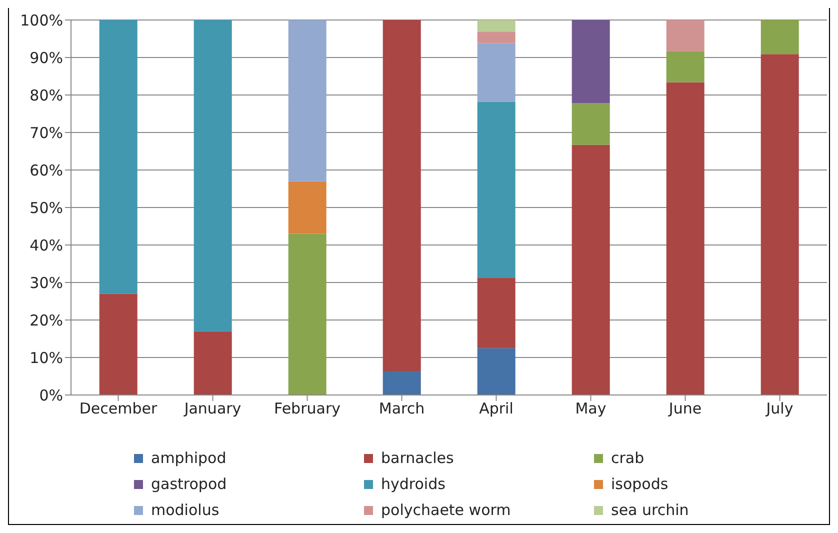 The image size is (838, 533). I want to click on y-tick-label: 60%, so click(46, 170).